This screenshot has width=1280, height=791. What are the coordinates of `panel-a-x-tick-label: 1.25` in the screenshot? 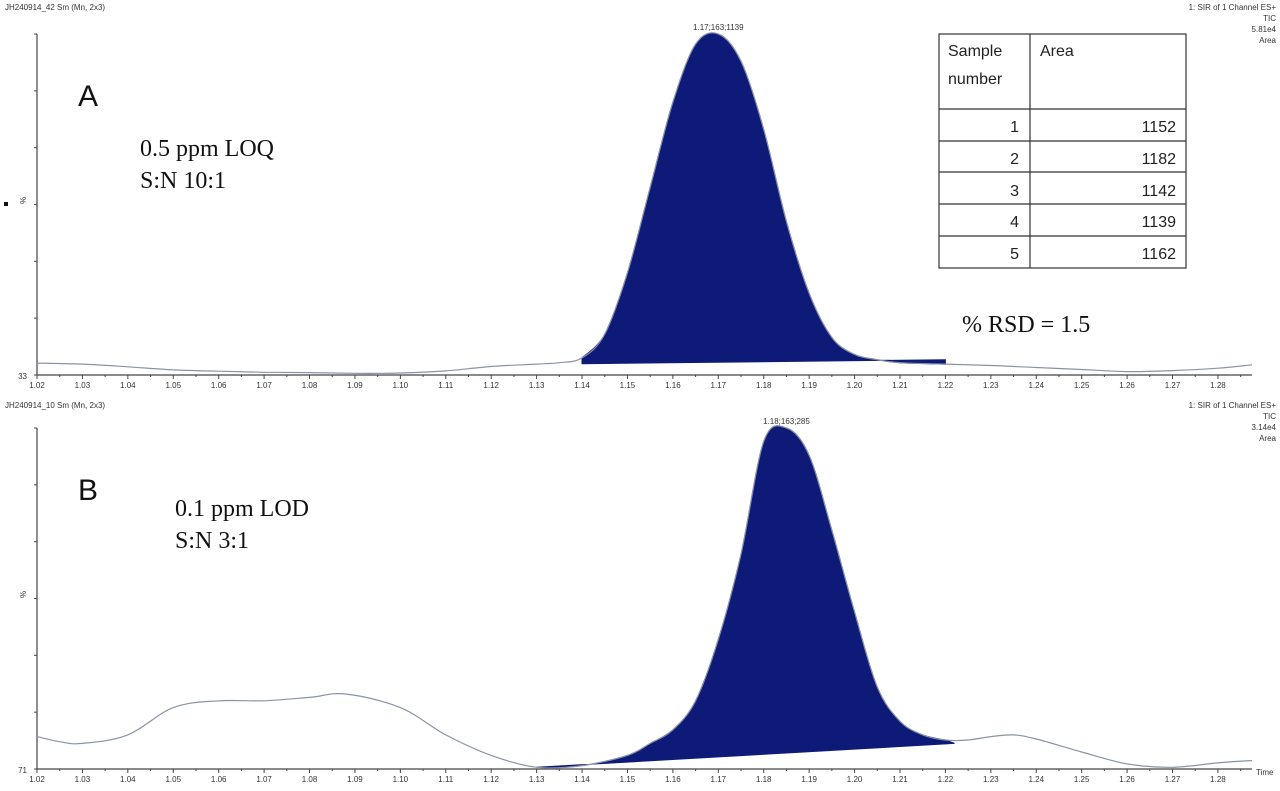 It's located at (1082, 385).